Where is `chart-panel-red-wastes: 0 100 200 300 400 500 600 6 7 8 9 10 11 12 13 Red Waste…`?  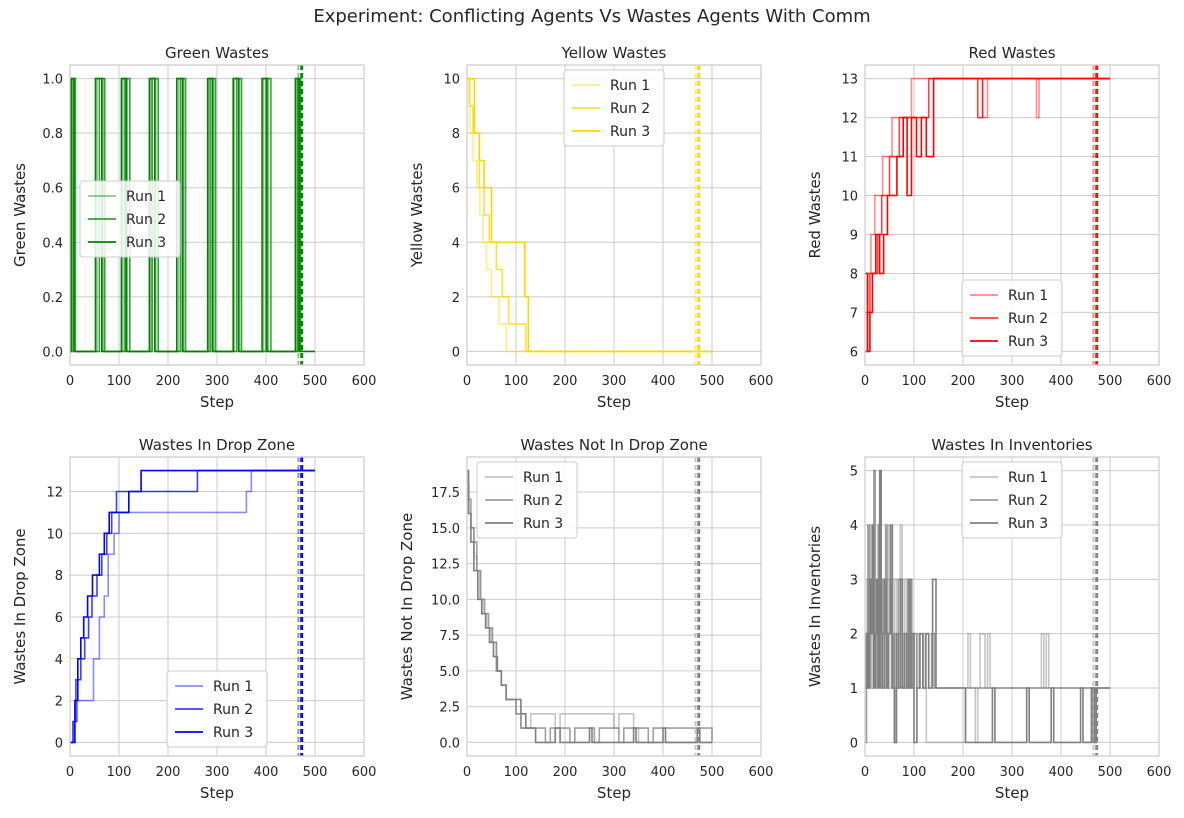 chart-panel-red-wastes: 0 100 200 300 400 500 600 6 7 8 9 10 11 12 13 Red Waste… is located at coordinates (988, 227).